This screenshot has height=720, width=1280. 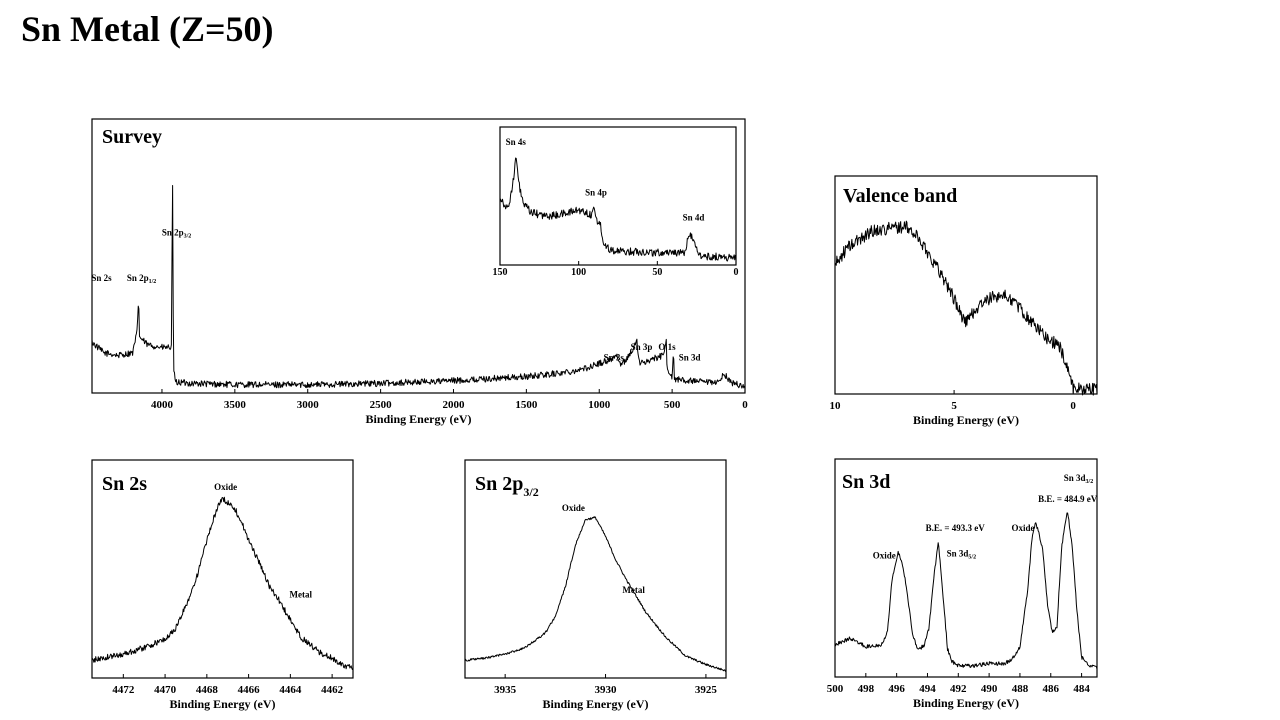 What do you see at coordinates (222, 704) in the screenshot?
I see `sn2s-xlabel: Binding Energy (eV)` at bounding box center [222, 704].